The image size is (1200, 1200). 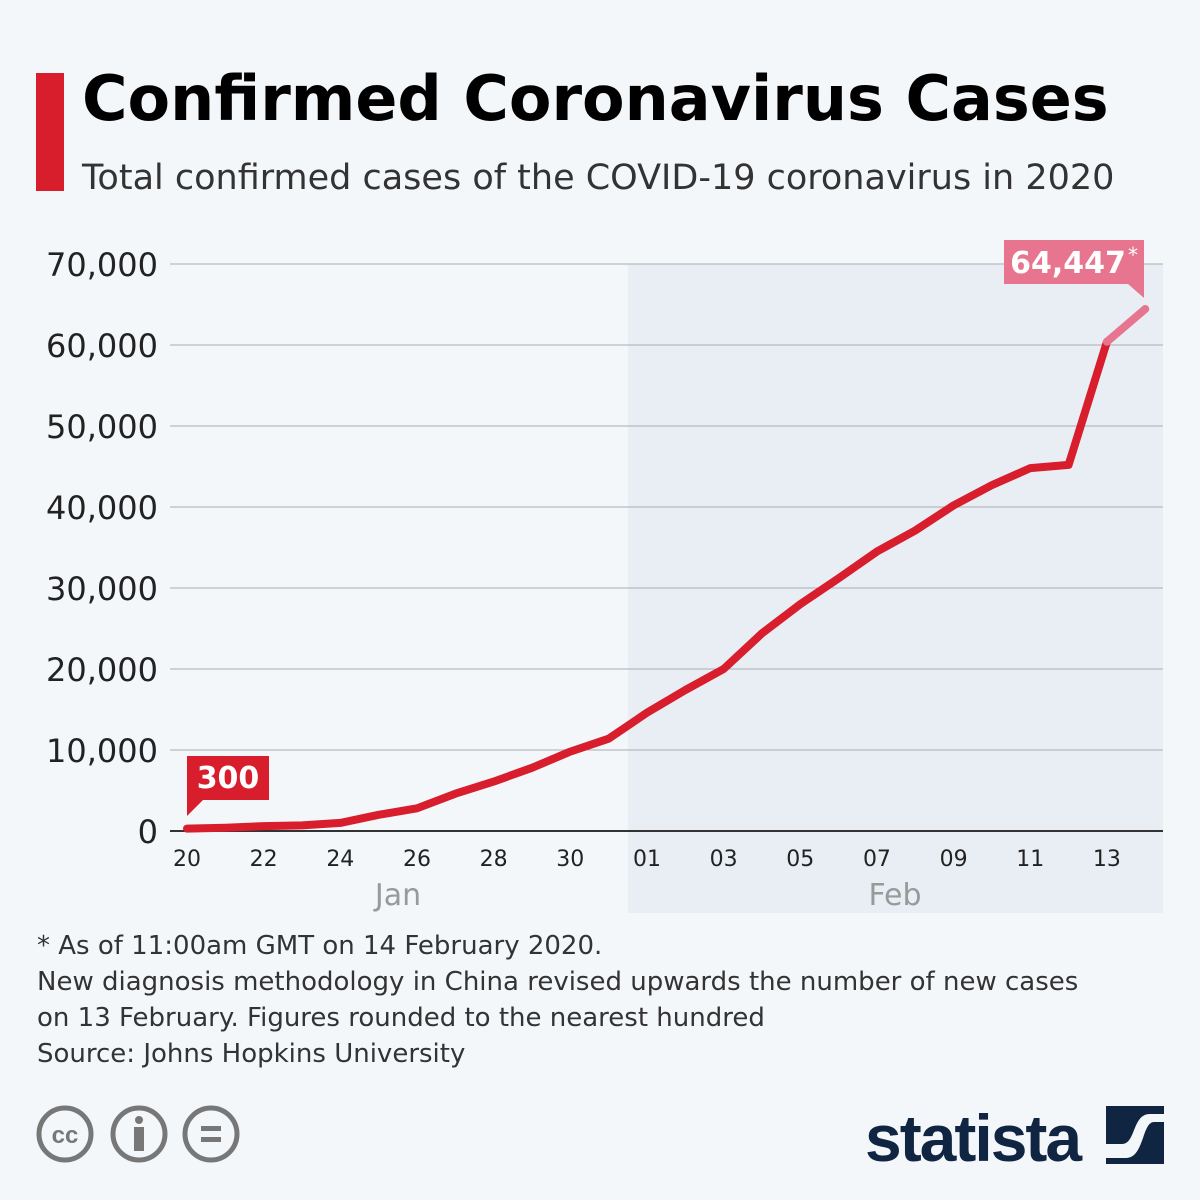 What do you see at coordinates (264, 859) in the screenshot?
I see `x-tick-label: 22` at bounding box center [264, 859].